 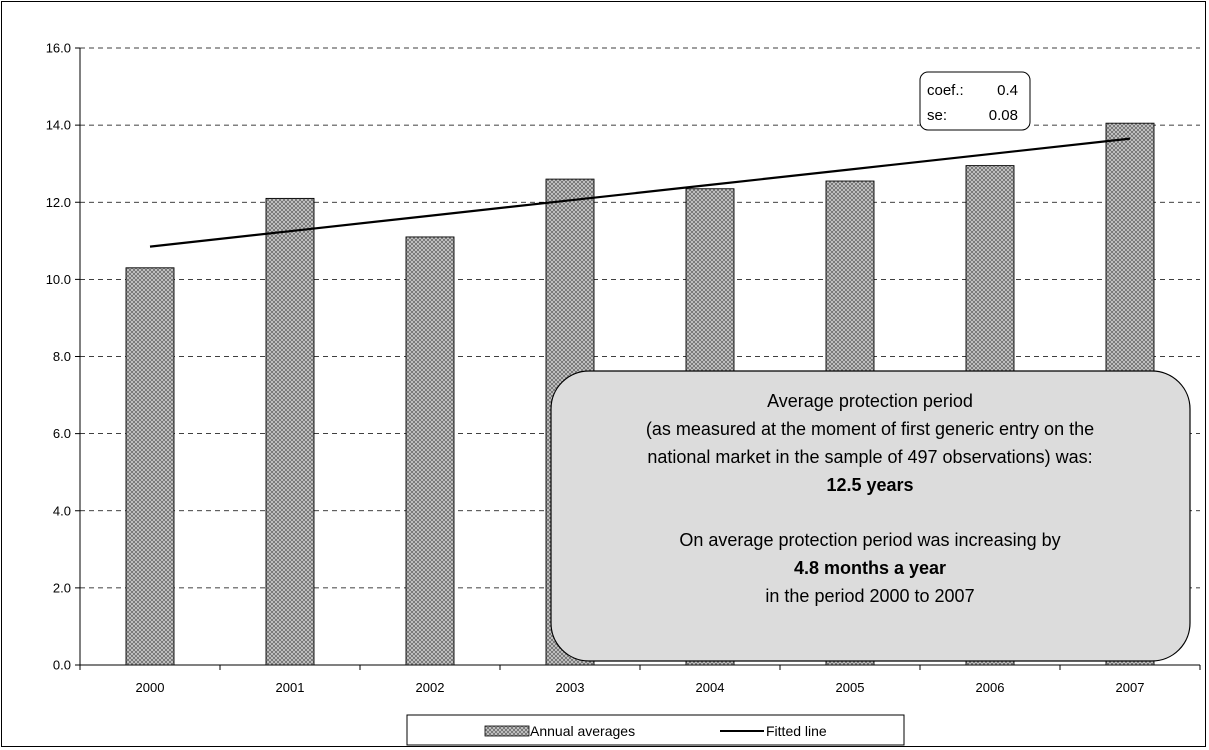 What do you see at coordinates (582, 731) in the screenshot?
I see `legend-bar-label: Annual averages` at bounding box center [582, 731].